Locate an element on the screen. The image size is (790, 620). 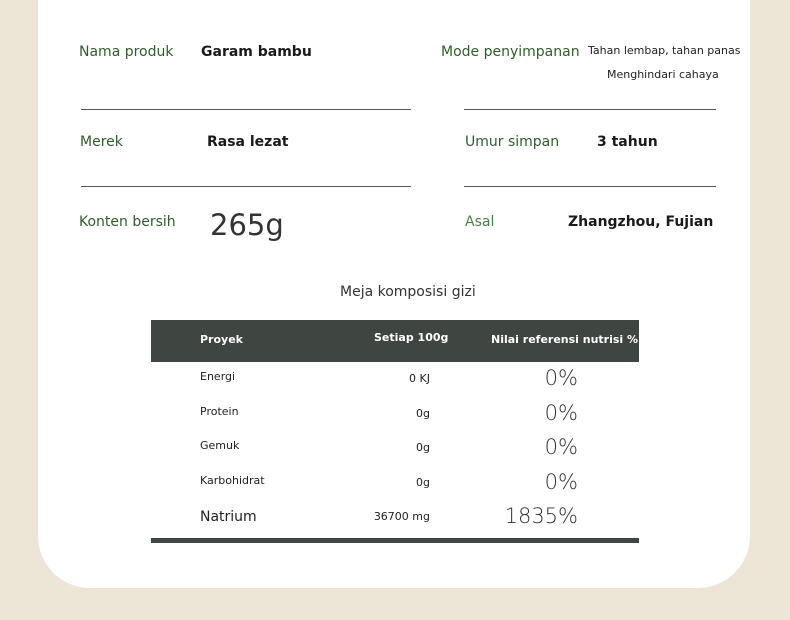
nutrient-name: Karbohidrat is located at coordinates (232, 480).